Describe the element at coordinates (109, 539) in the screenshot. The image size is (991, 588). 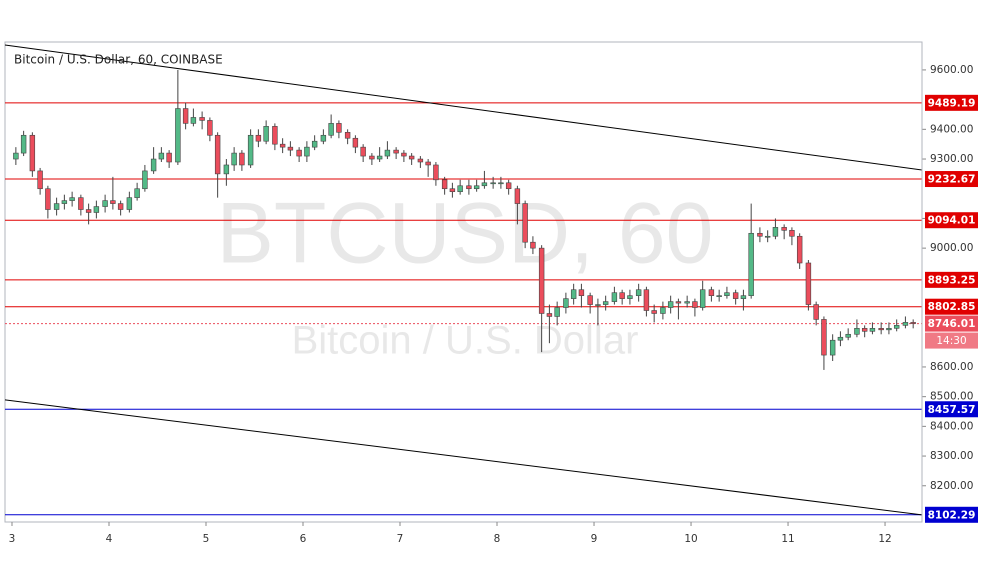
I see `x-tick-label: 4` at that location.